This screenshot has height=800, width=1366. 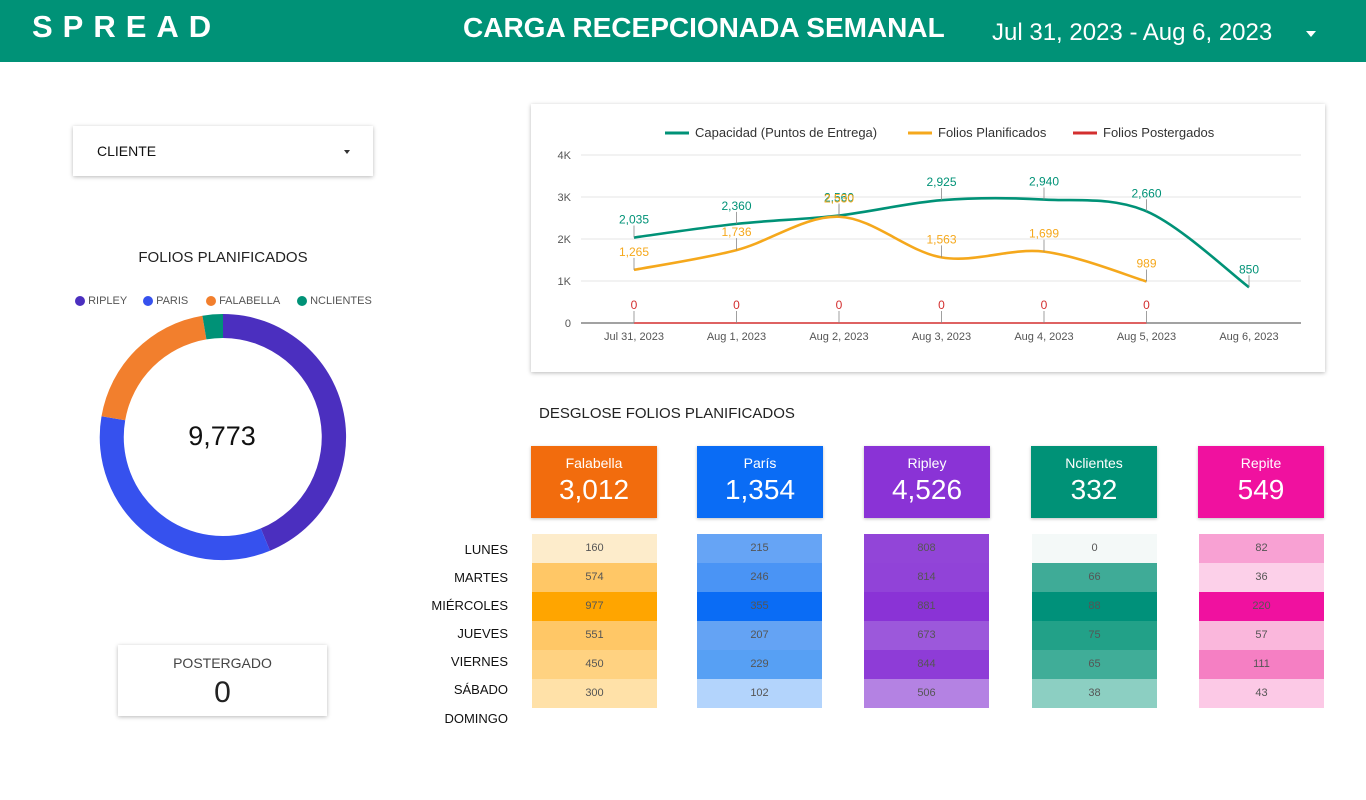 I want to click on postergado-label: POSTERGADO, so click(x=222, y=663).